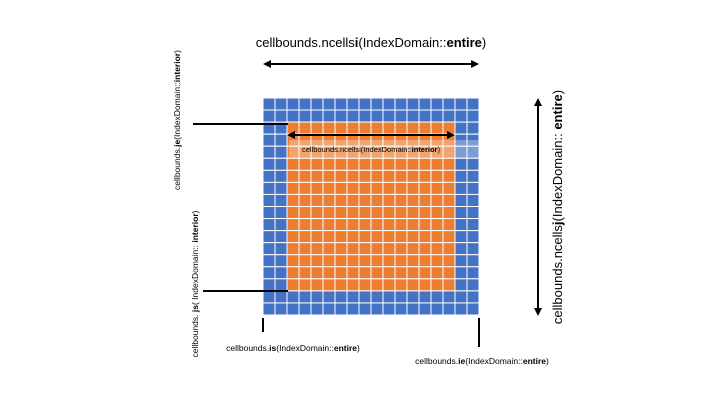  I want to click on ncellsj-entire-label: cellbounds.ncellsj(IndexDomain:: entire), so click(557, 207).